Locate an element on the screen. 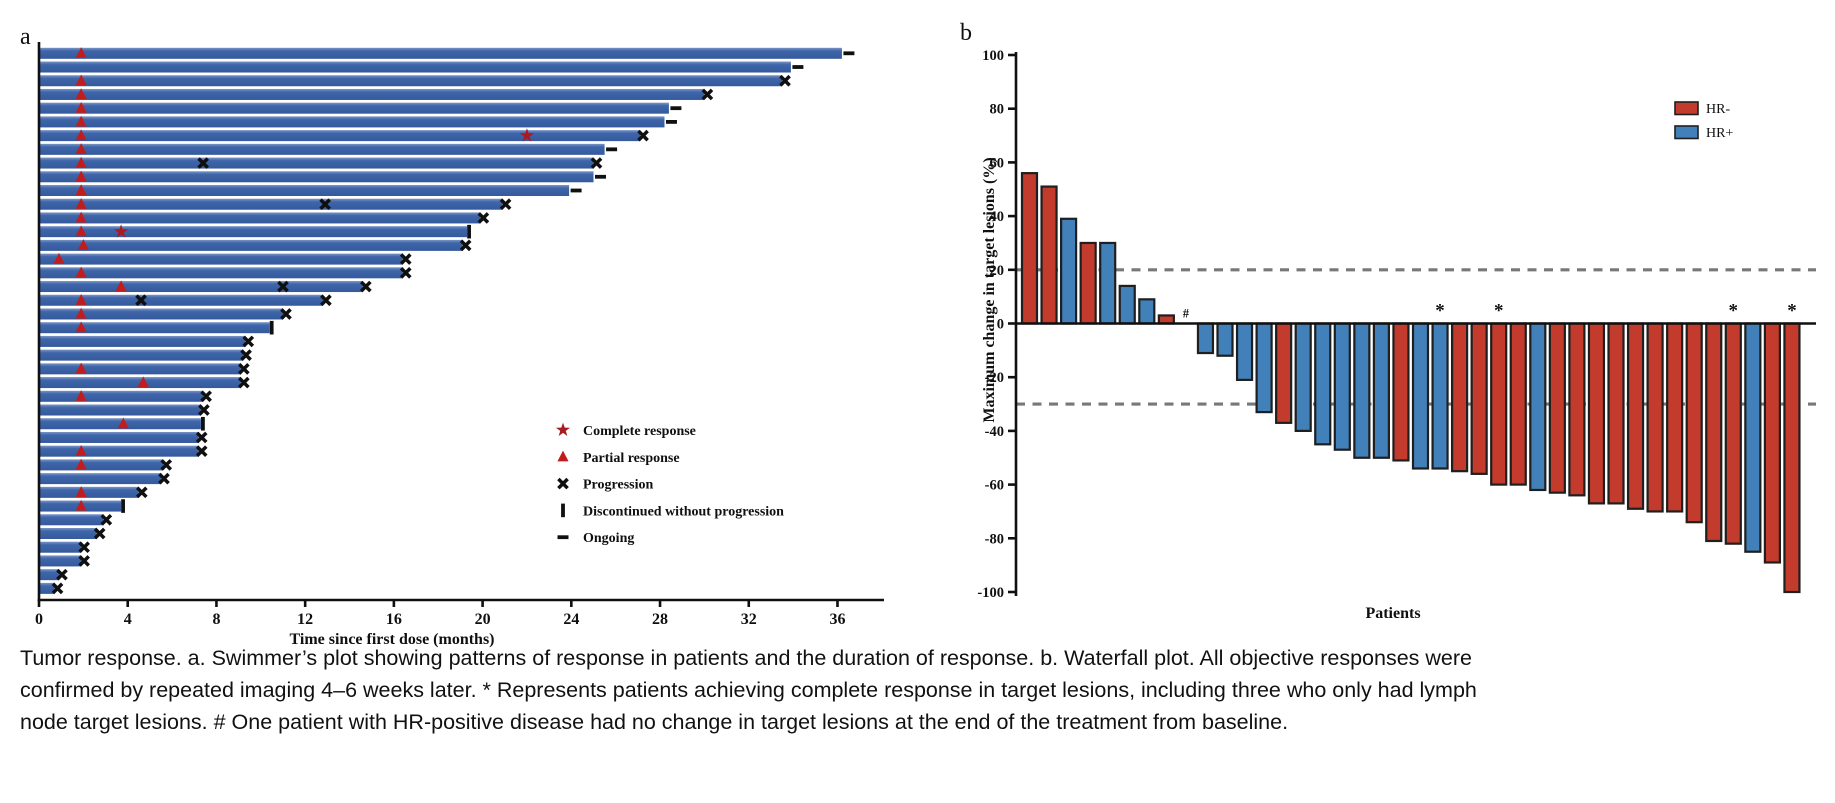 This screenshot has width=1835, height=803. x-axis-title: Patients is located at coordinates (1392, 613).